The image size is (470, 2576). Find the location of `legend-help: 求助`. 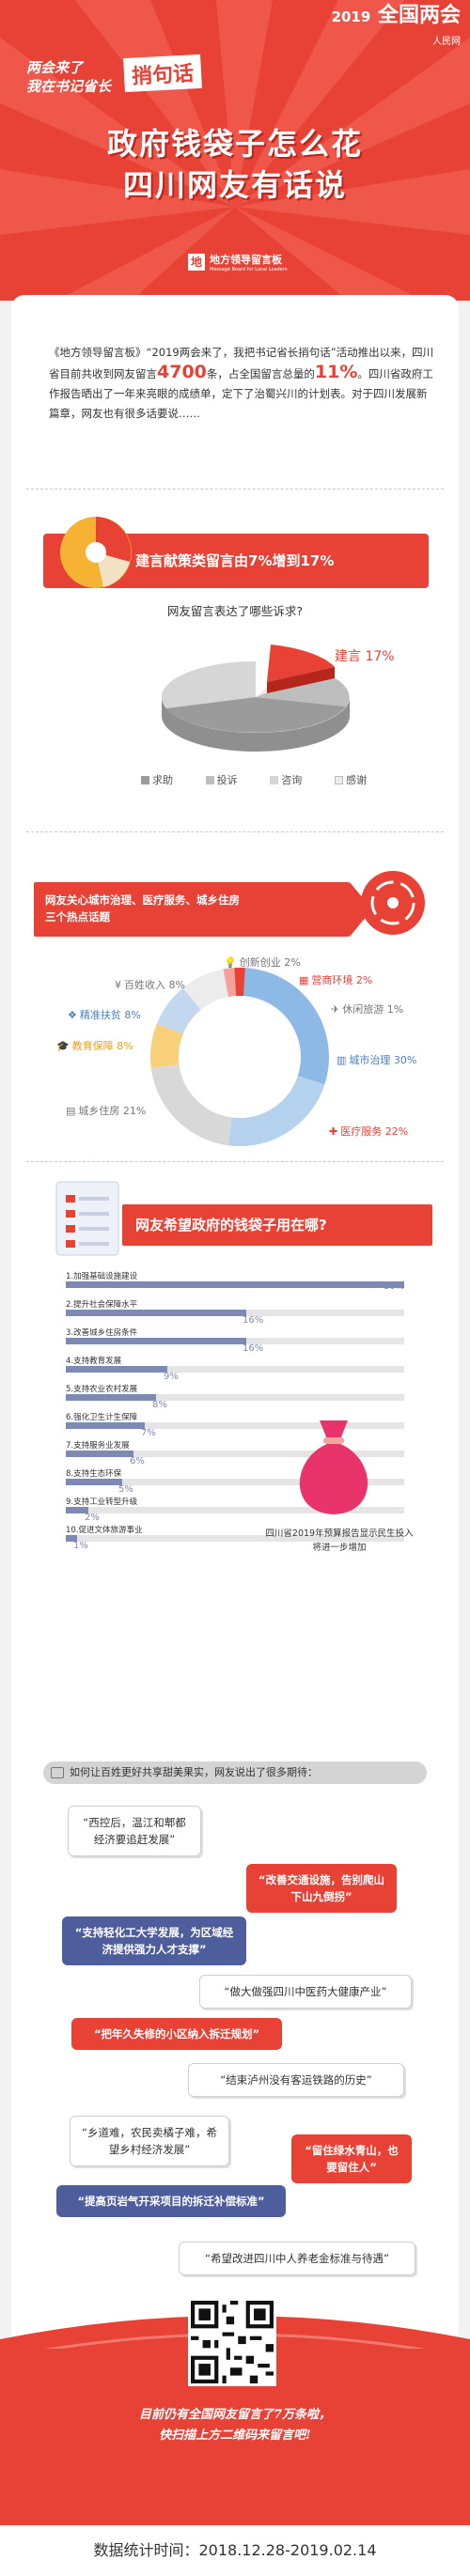

legend-help: 求助 is located at coordinates (157, 780).